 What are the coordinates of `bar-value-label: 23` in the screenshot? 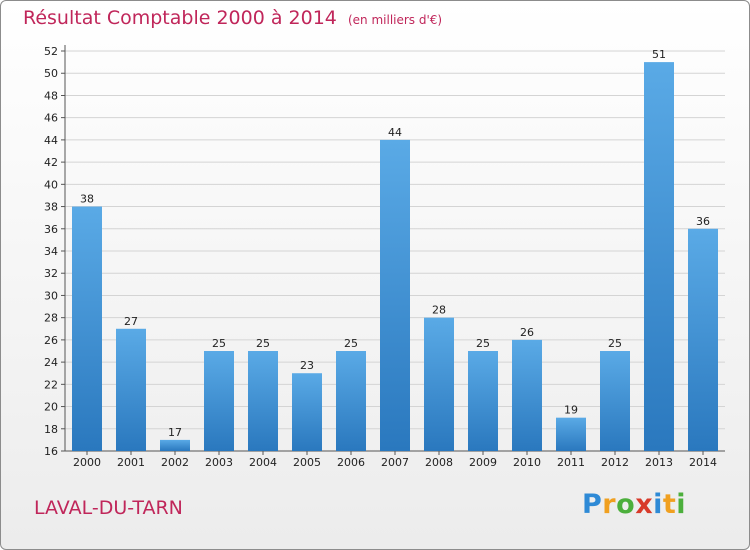 It's located at (307, 365).